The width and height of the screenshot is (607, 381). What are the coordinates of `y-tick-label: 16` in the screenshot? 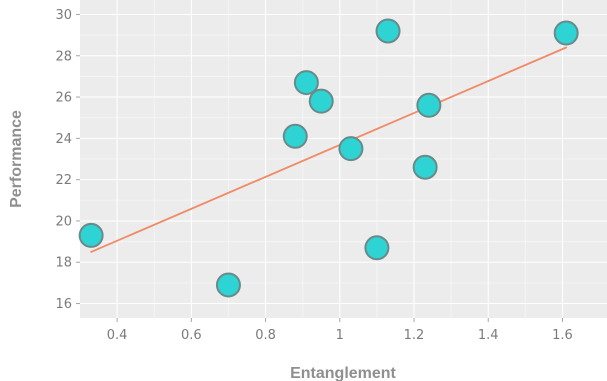 It's located at (63, 304).